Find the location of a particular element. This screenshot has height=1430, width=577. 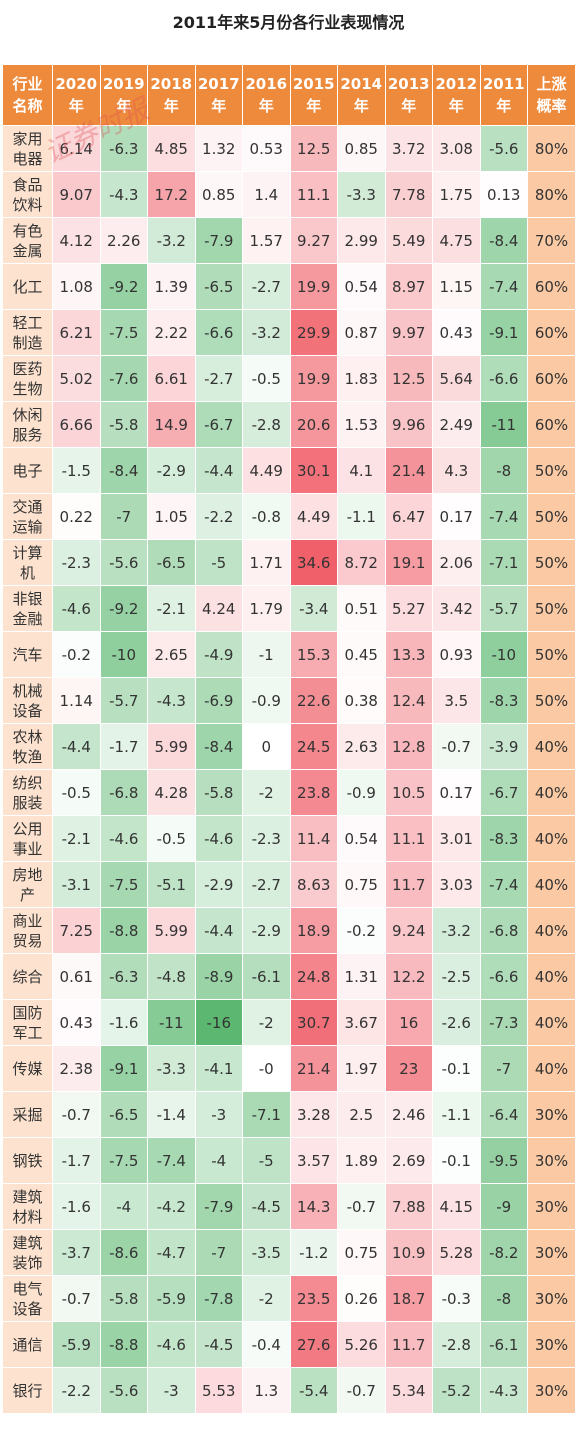

value-cell: -5.6 is located at coordinates (123, 1390).